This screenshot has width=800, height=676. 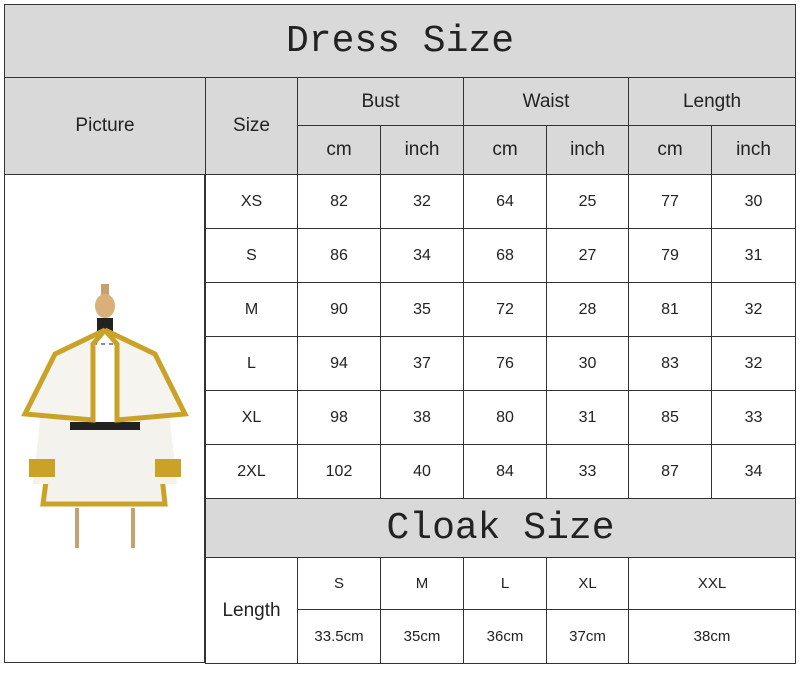 What do you see at coordinates (587, 636) in the screenshot?
I see `cloak-length: 37cm` at bounding box center [587, 636].